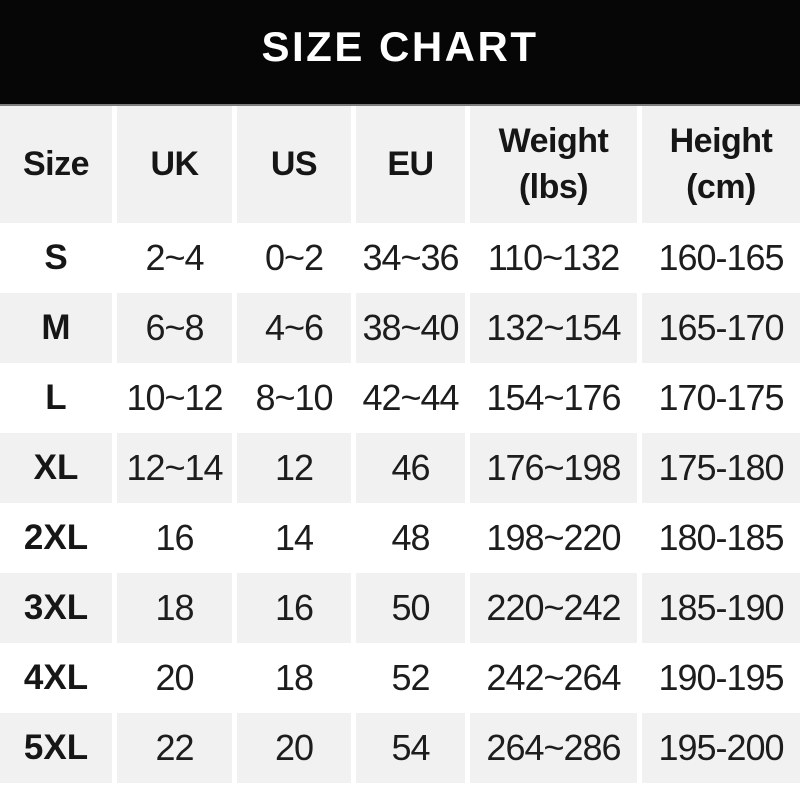 The height and width of the screenshot is (800, 800). I want to click on eu-cell: 42~44, so click(408, 398).